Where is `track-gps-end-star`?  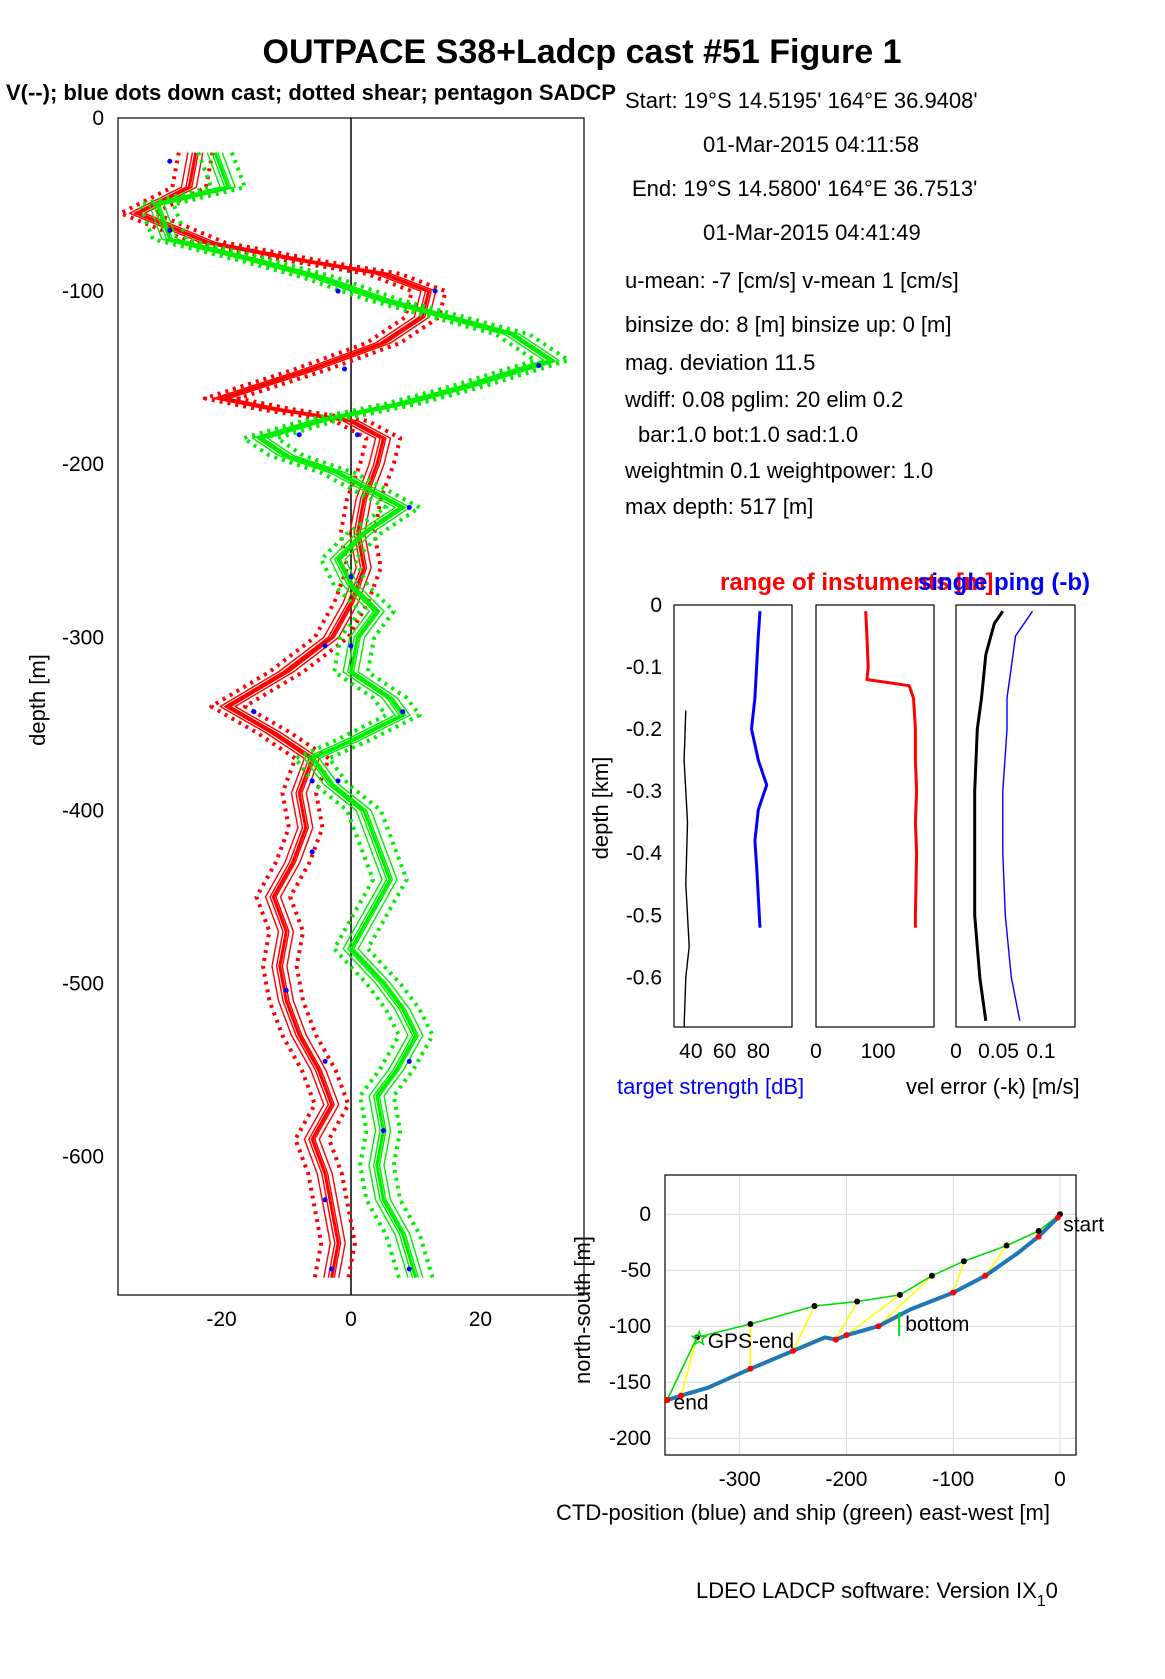 track-gps-end-star is located at coordinates (699, 1337).